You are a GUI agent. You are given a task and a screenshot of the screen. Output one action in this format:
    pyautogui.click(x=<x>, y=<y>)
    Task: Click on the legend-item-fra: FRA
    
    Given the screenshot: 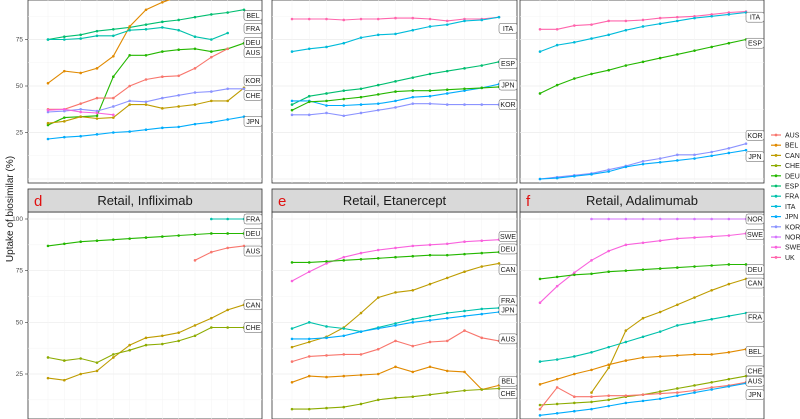 What is the action you would take?
    pyautogui.click(x=785, y=197)
    